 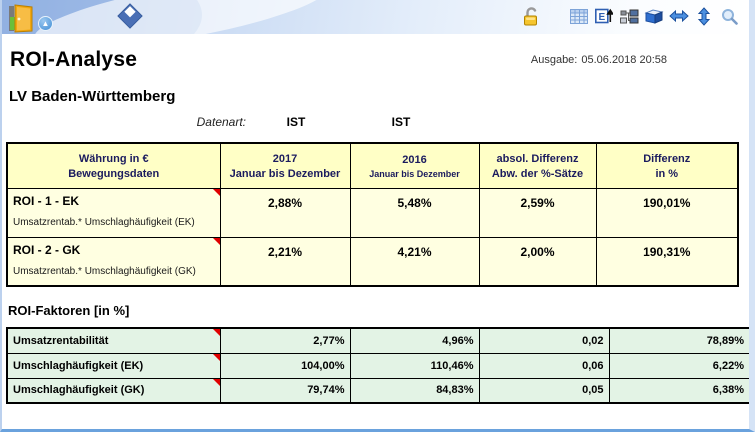 I want to click on factor-value-diffpct: 6,38%, so click(x=678, y=390).